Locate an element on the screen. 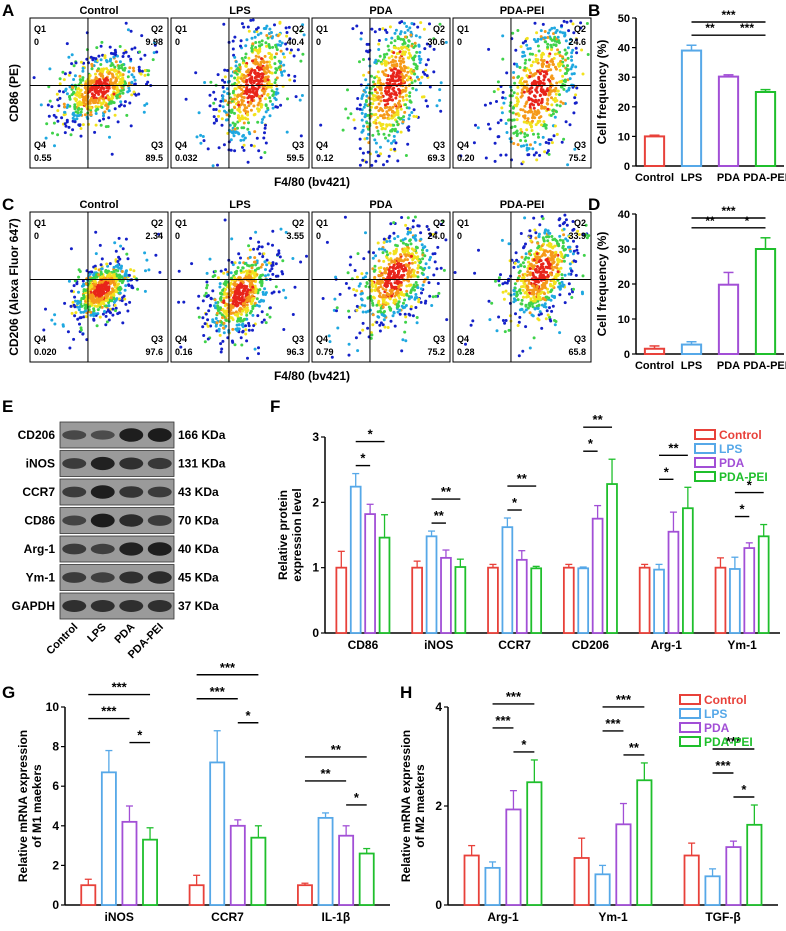 The height and width of the screenshot is (931, 786). q4-label: Q4 is located at coordinates (322, 339).